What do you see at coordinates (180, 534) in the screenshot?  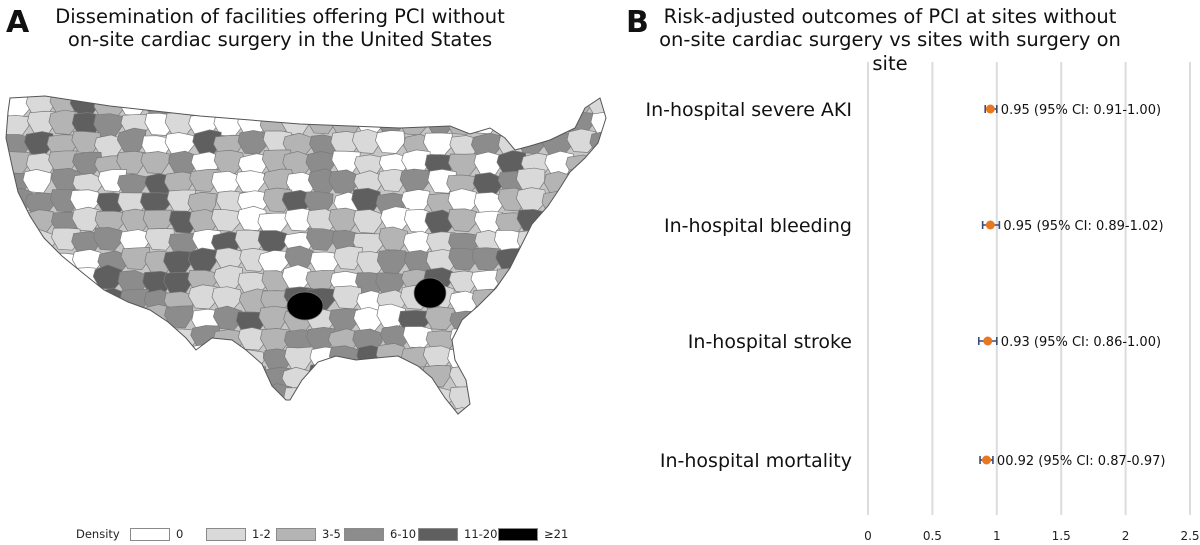 I see `legend-label: 0` at bounding box center [180, 534].